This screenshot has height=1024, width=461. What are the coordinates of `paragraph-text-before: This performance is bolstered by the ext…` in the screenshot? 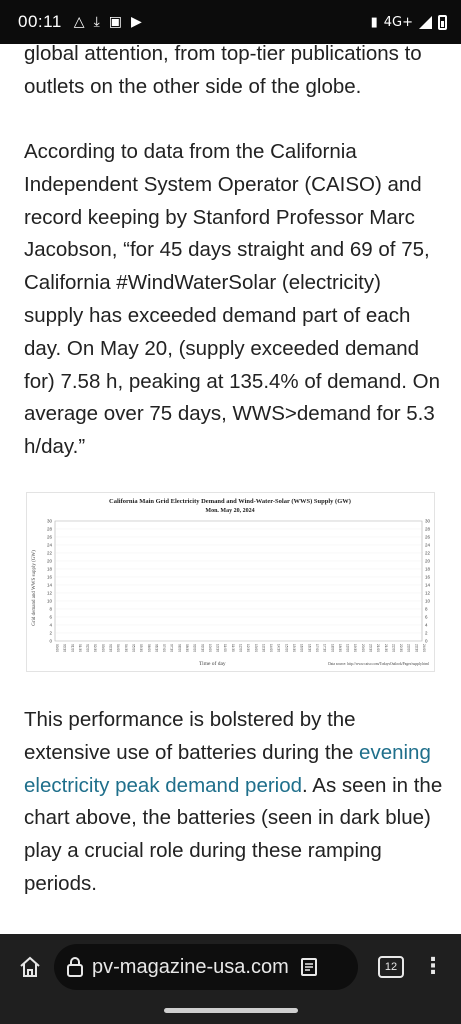 It's located at (192, 736).